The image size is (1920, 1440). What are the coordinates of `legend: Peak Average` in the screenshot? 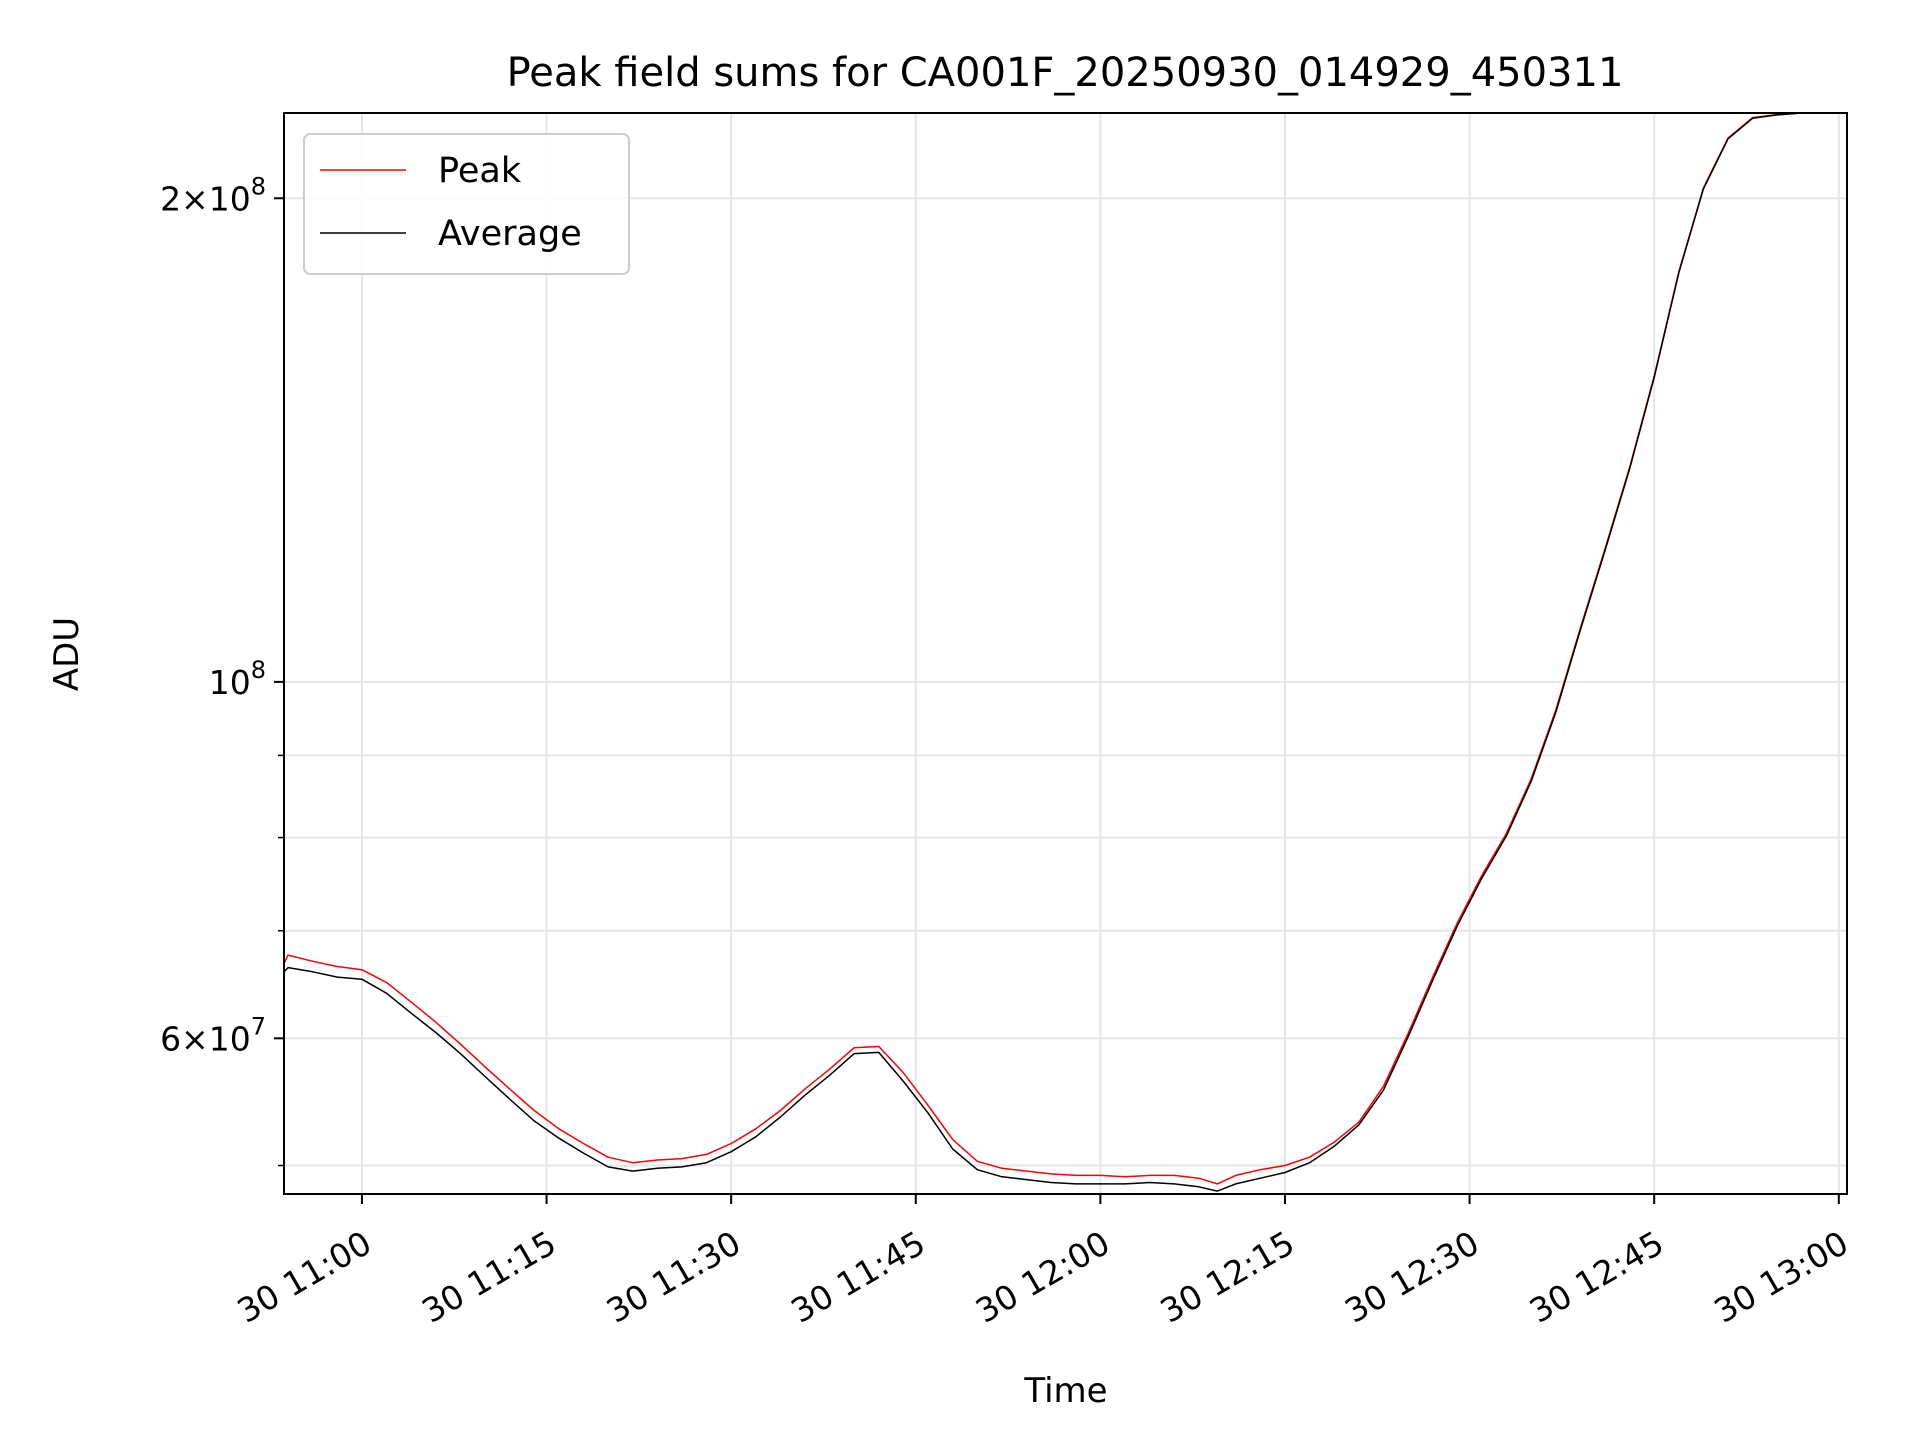 It's located at (466, 204).